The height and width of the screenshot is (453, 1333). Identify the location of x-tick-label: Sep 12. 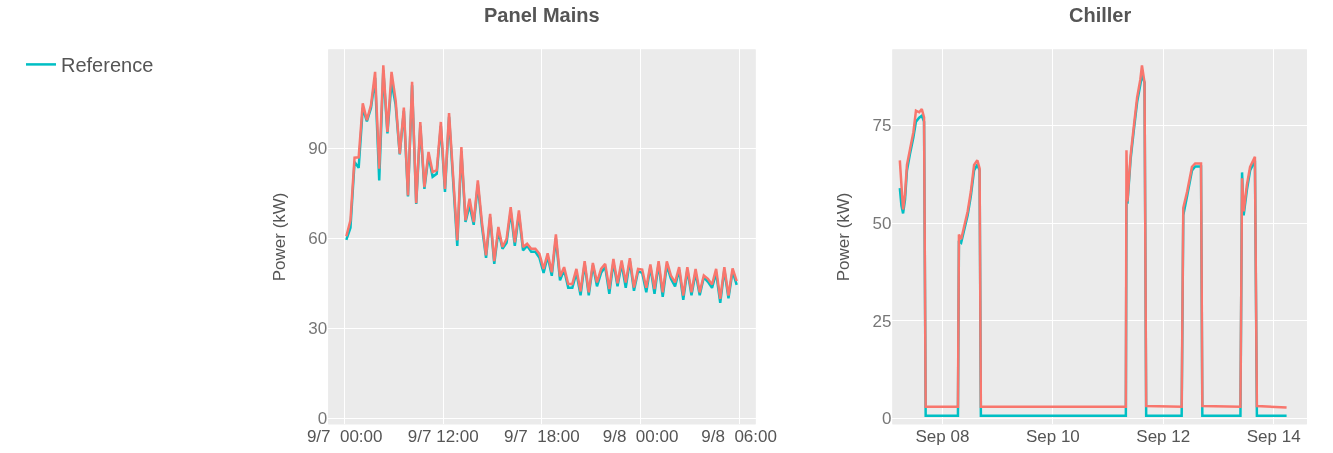
(1163, 437).